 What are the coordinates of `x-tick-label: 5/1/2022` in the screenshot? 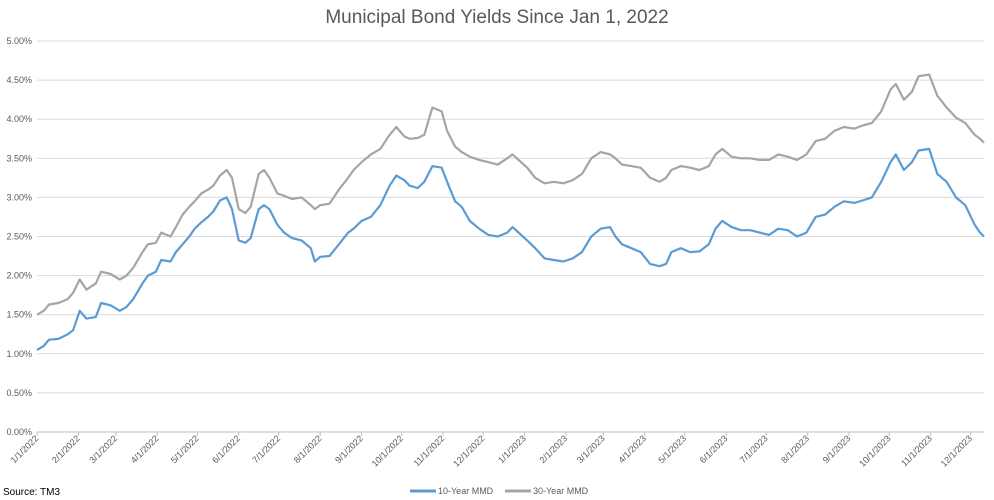 It's located at (185, 449).